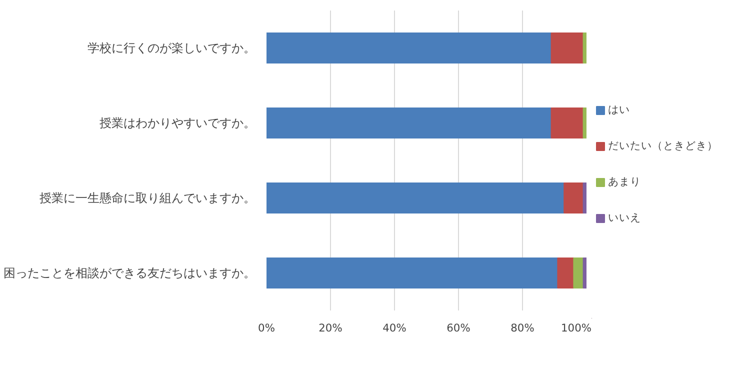  I want to click on x-tick-label: 40%, so click(394, 328).